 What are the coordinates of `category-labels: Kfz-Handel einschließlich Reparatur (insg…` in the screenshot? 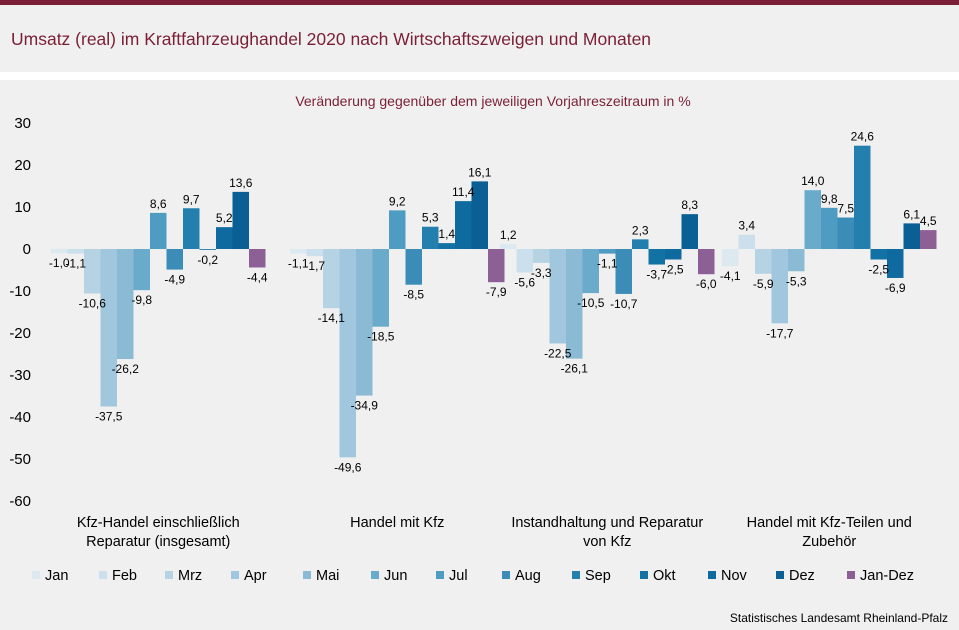 It's located at (494, 532).